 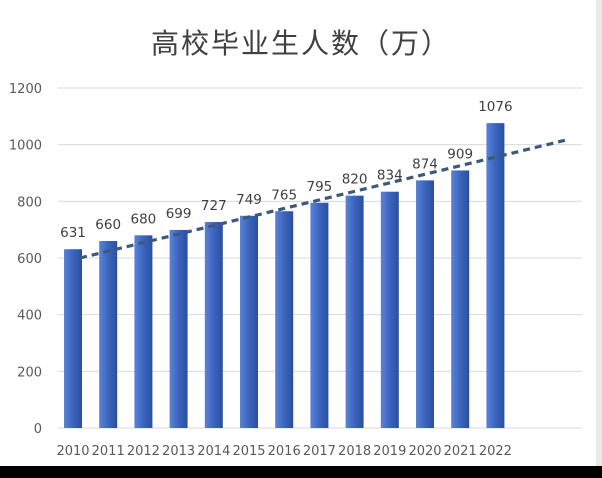 I want to click on data-label: 1076, so click(x=495, y=107).